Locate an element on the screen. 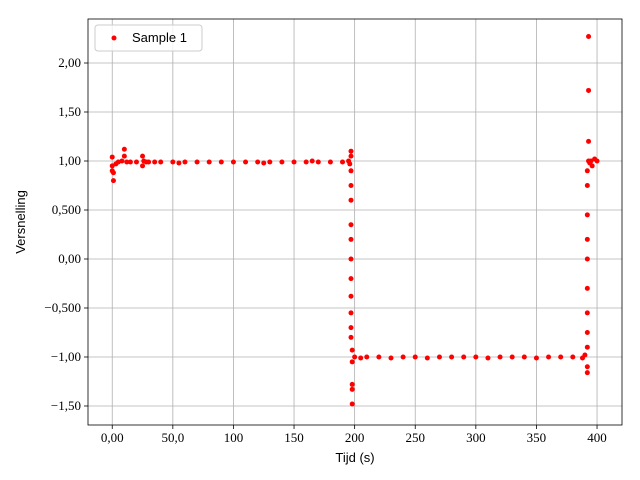 The width and height of the screenshot is (640, 480). x-tick-label: 50,0 is located at coordinates (172, 437).